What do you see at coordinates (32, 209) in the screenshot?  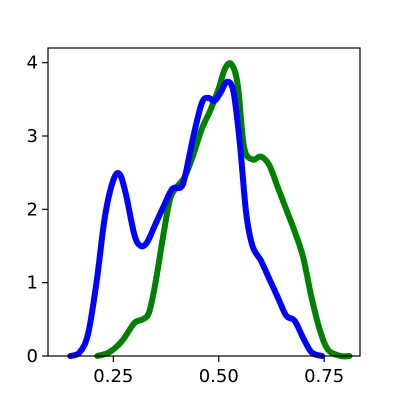 I see `y-tick-label: 2` at bounding box center [32, 209].